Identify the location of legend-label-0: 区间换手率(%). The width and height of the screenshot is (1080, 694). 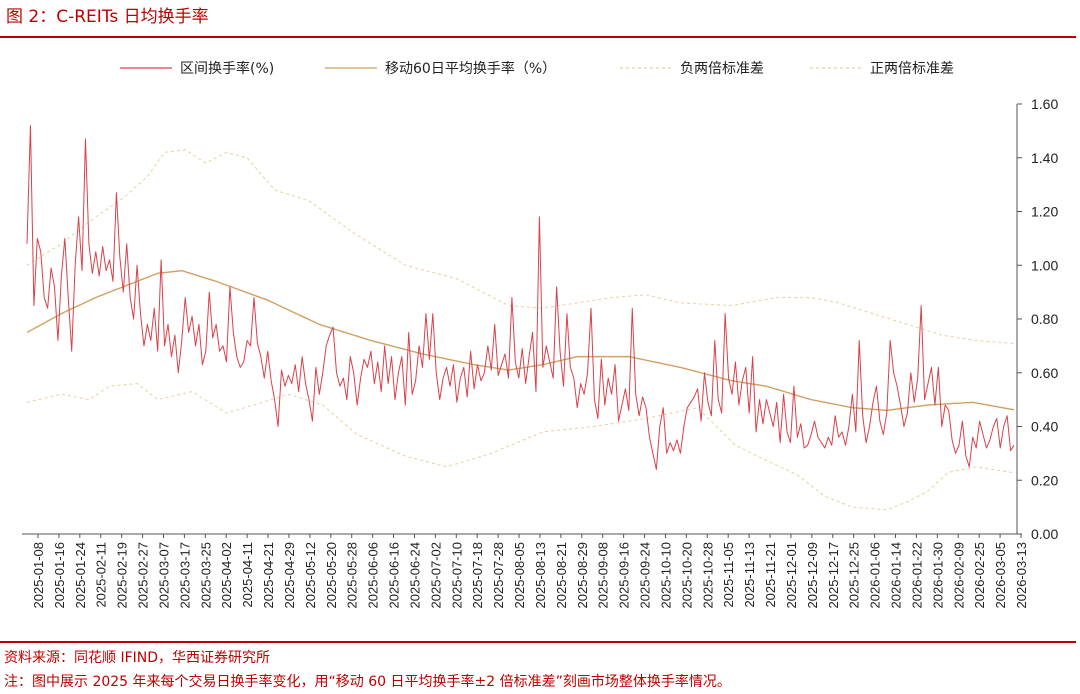
(227, 68).